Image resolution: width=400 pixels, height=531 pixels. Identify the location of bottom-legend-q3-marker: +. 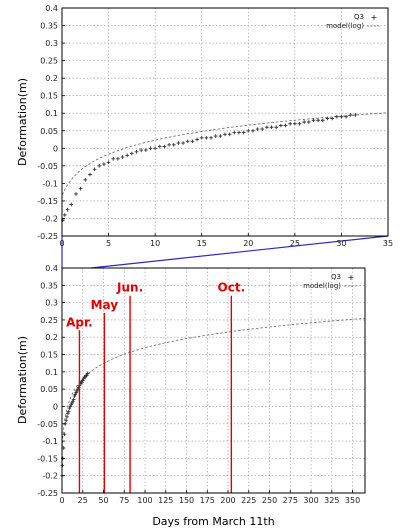
(351, 277).